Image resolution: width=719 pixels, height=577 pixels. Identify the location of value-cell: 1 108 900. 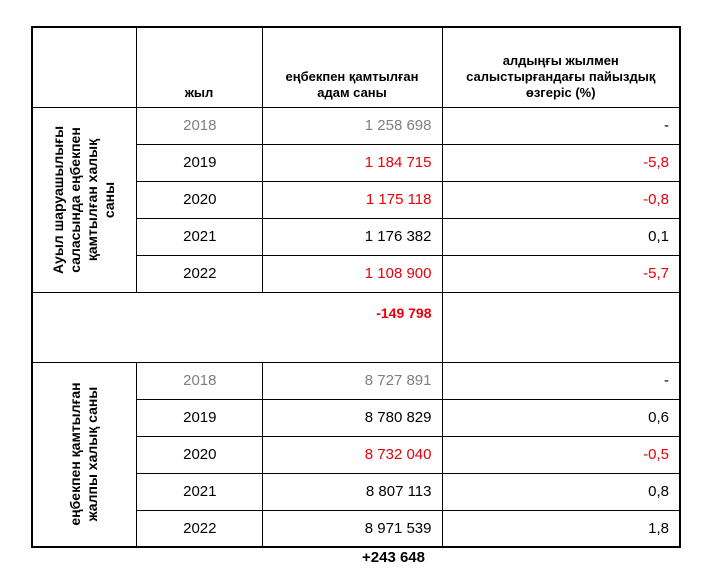
(352, 273).